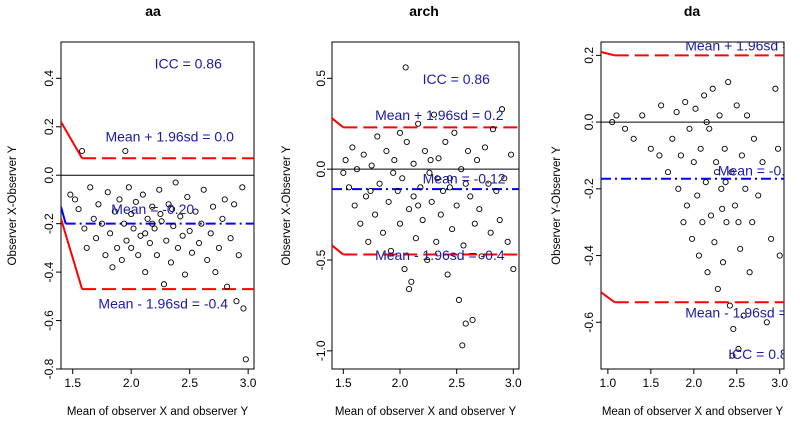 The width and height of the screenshot is (800, 423). I want to click on annotation: Mean + 1.96sd = 0.20, so click(742, 45).